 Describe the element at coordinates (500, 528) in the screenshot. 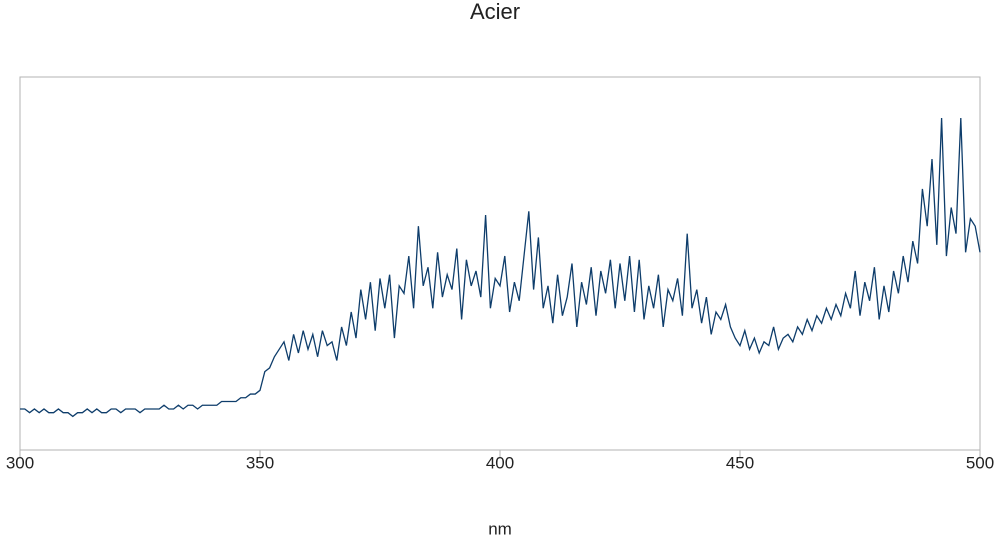

I see `x-axis-label: nm` at that location.